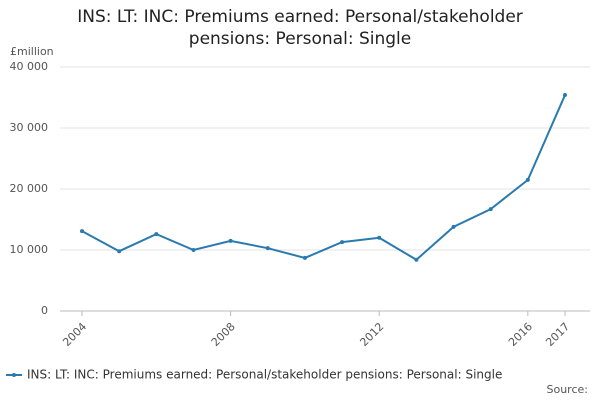 This screenshot has width=600, height=400. Describe the element at coordinates (44, 310) in the screenshot. I see `y-tick-label: 0` at that location.